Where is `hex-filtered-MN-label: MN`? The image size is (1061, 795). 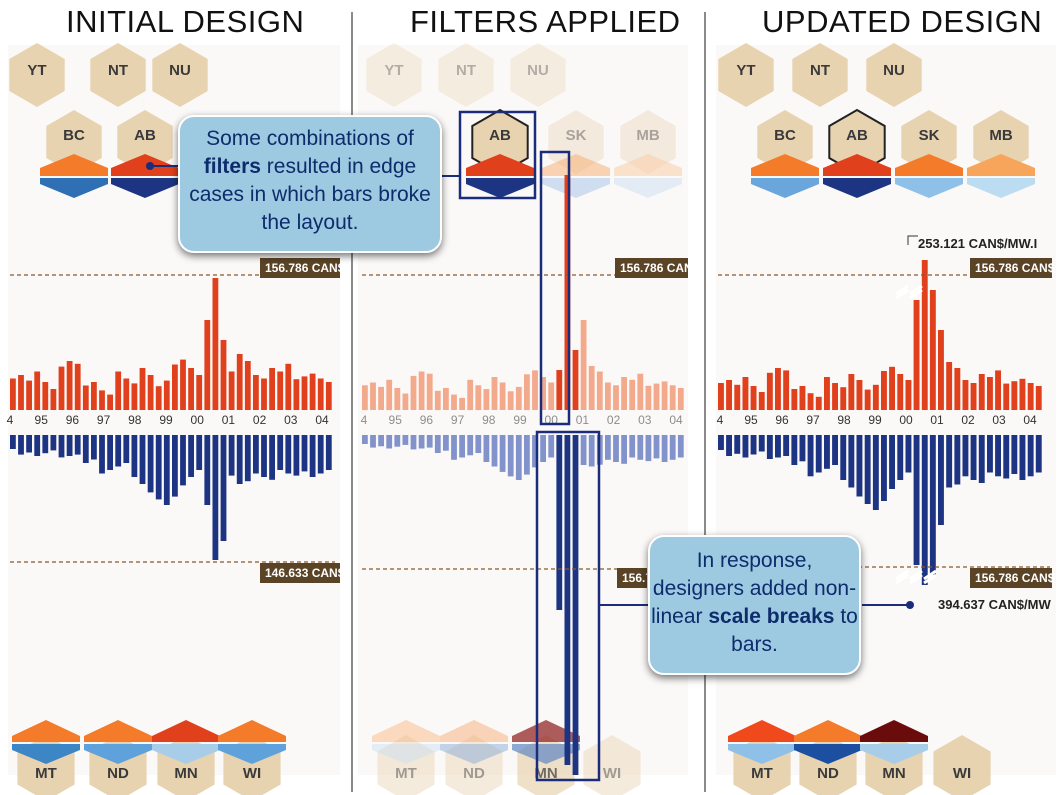 hex-filtered-MN-label: MN is located at coordinates (545, 773).